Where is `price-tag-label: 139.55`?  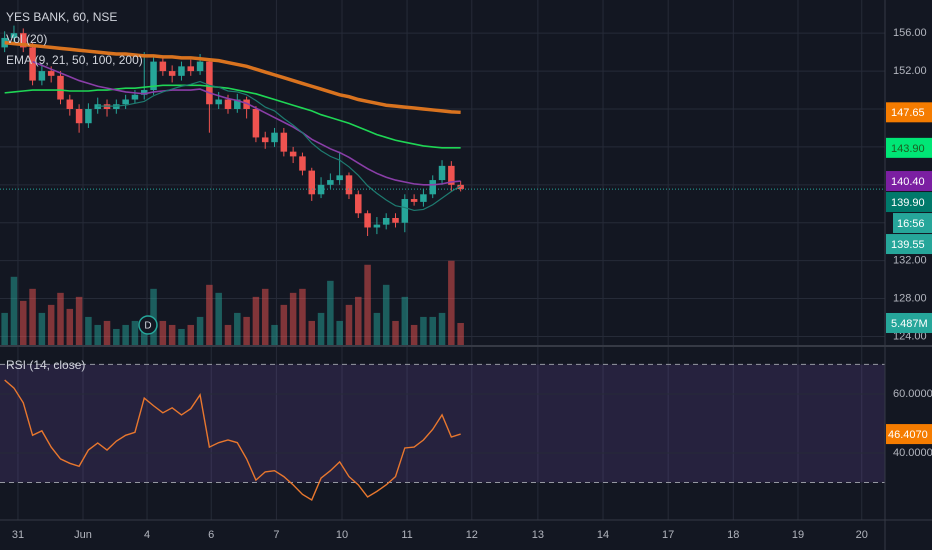 price-tag-label: 139.55 is located at coordinates (908, 245).